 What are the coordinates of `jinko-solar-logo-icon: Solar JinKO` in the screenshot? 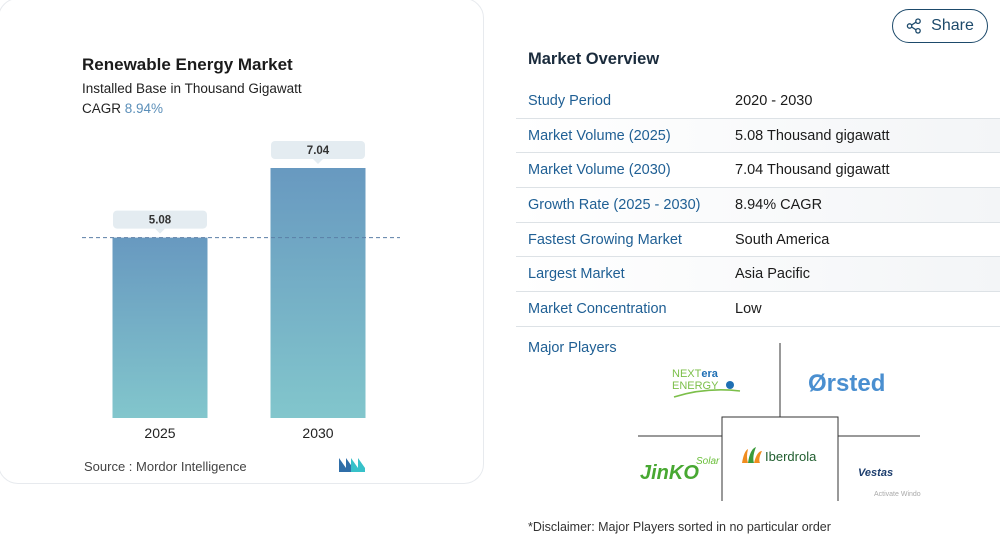 It's located at (680, 470).